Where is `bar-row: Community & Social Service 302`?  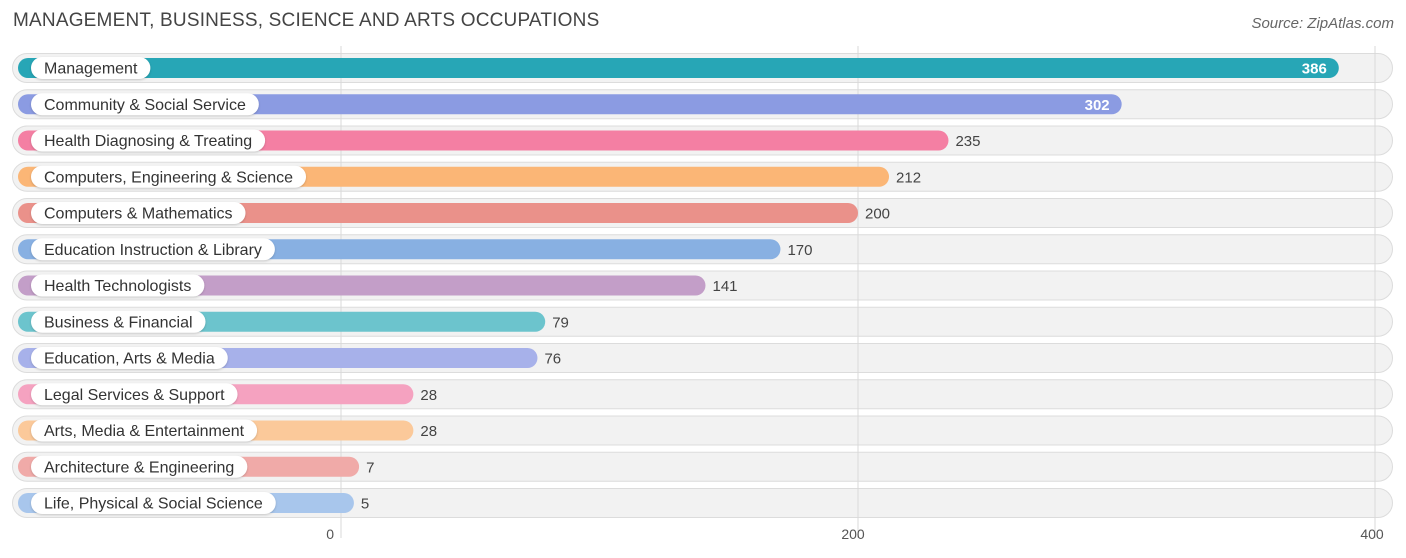
bar-row: Community & Social Service 302 is located at coordinates (570, 104).